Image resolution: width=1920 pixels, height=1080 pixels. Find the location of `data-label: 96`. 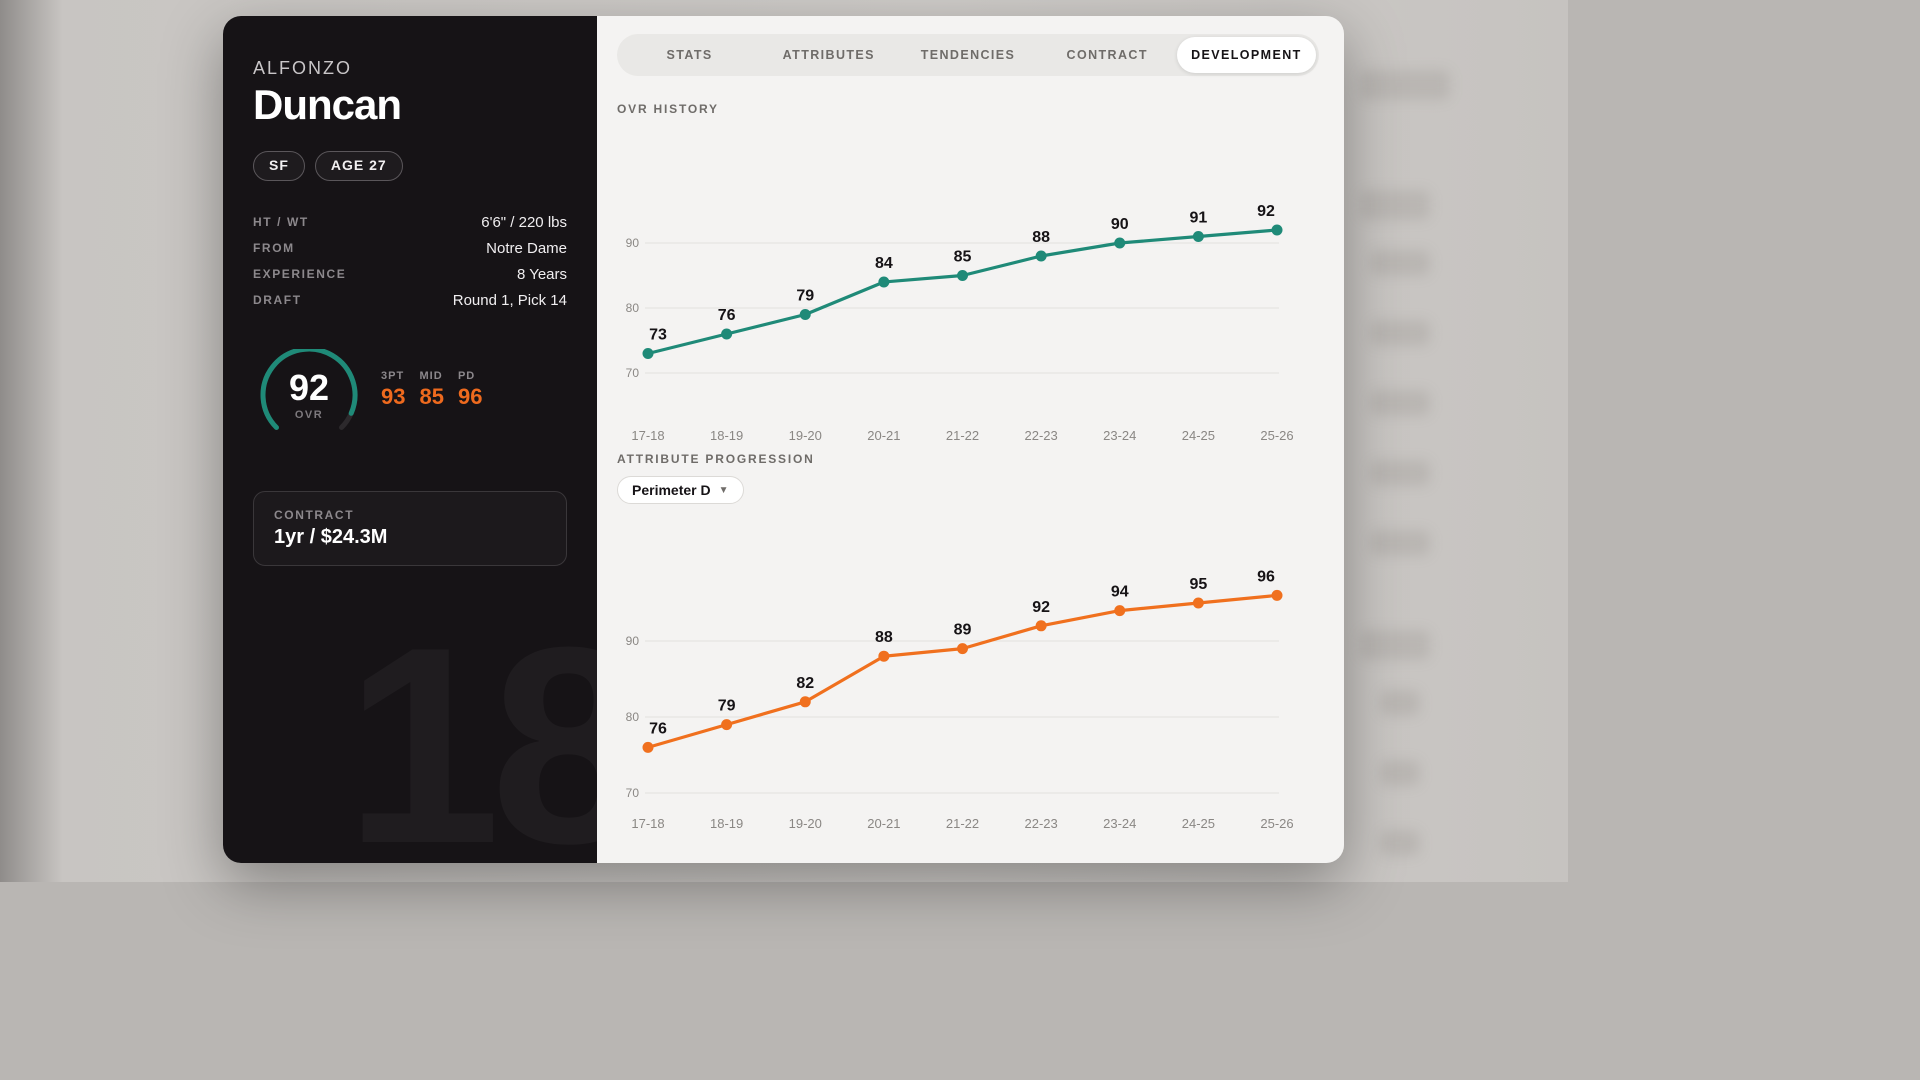

data-label: 96 is located at coordinates (1266, 576).